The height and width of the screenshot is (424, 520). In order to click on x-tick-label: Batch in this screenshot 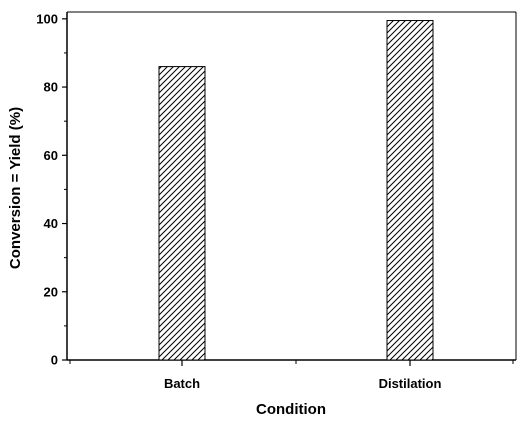, I will do `click(182, 383)`.